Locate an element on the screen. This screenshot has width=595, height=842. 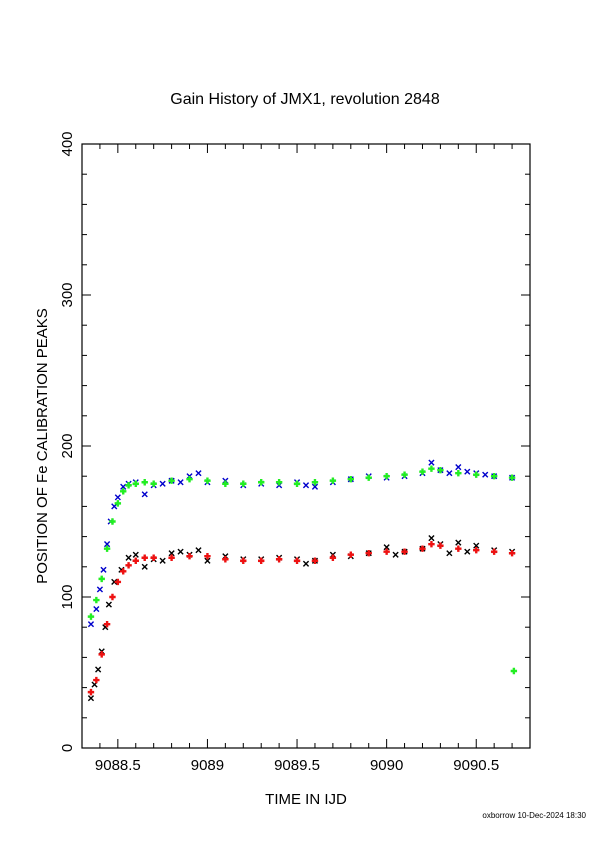
x-tick-label: 9090.5 is located at coordinates (476, 765).